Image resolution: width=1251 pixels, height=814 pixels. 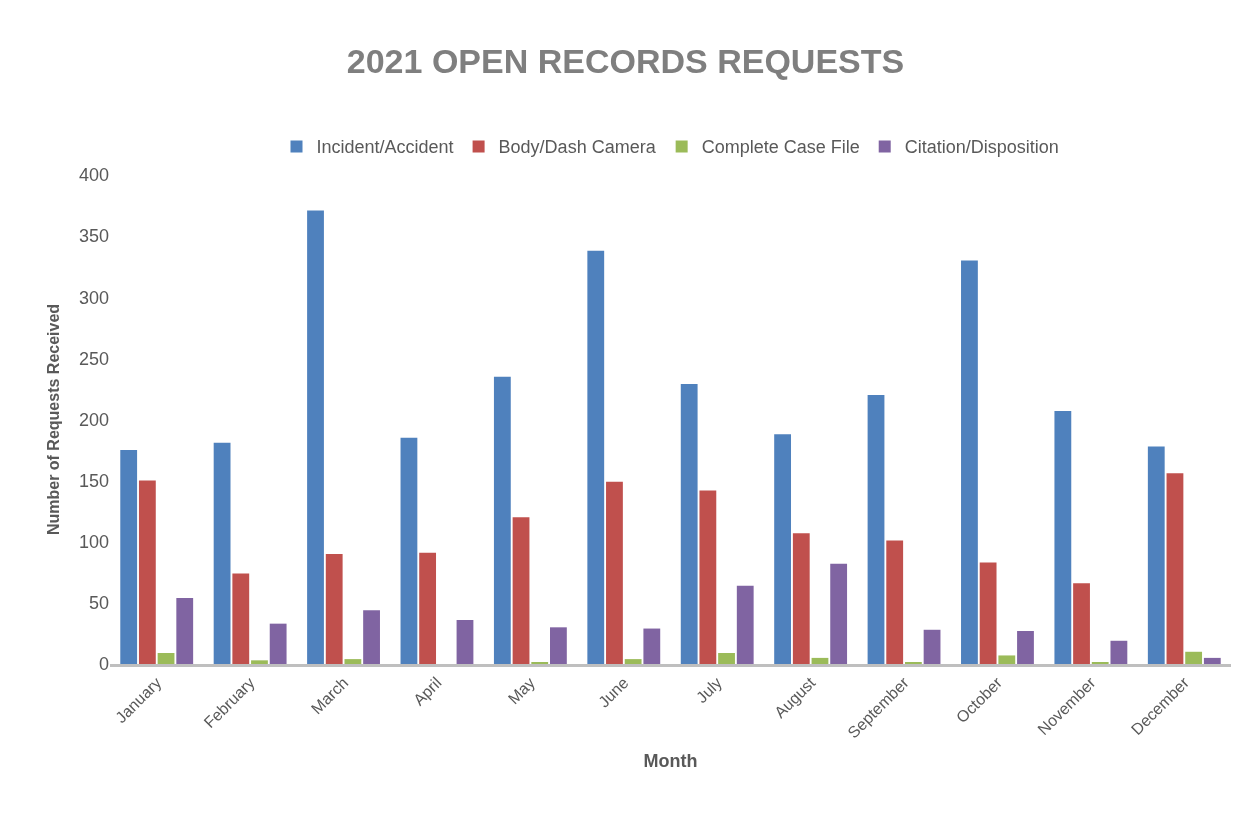 What do you see at coordinates (93, 480) in the screenshot?
I see `y-tick-label: 150` at bounding box center [93, 480].